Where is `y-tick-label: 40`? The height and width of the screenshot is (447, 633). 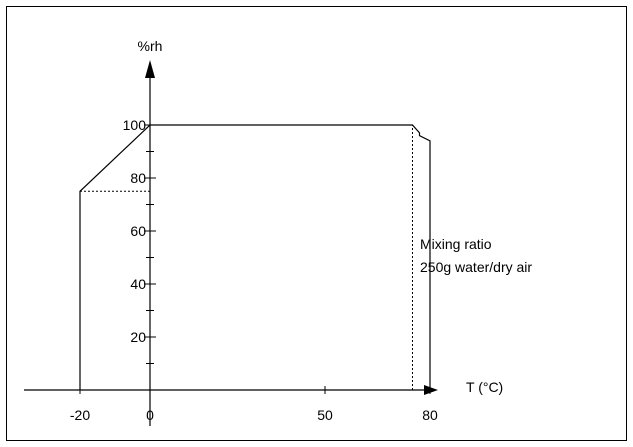 y-tick-label: 40 is located at coordinates (138, 284).